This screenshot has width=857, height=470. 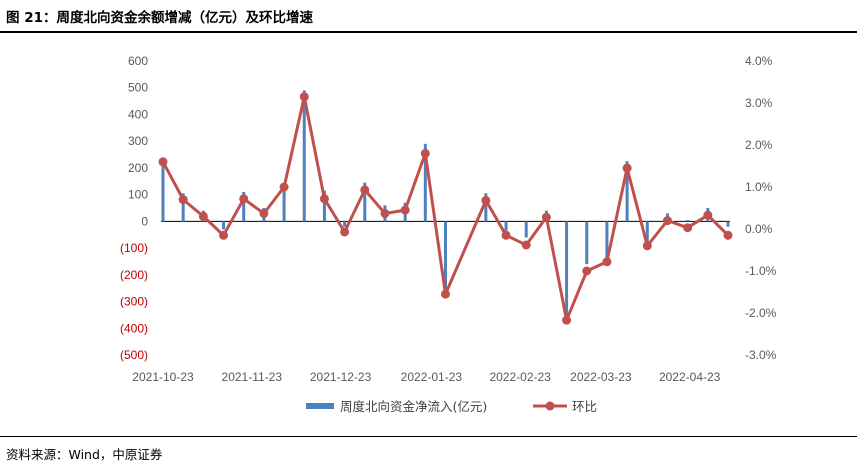 What do you see at coordinates (138, 195) in the screenshot?
I see `left-tick-label: 100` at bounding box center [138, 195].